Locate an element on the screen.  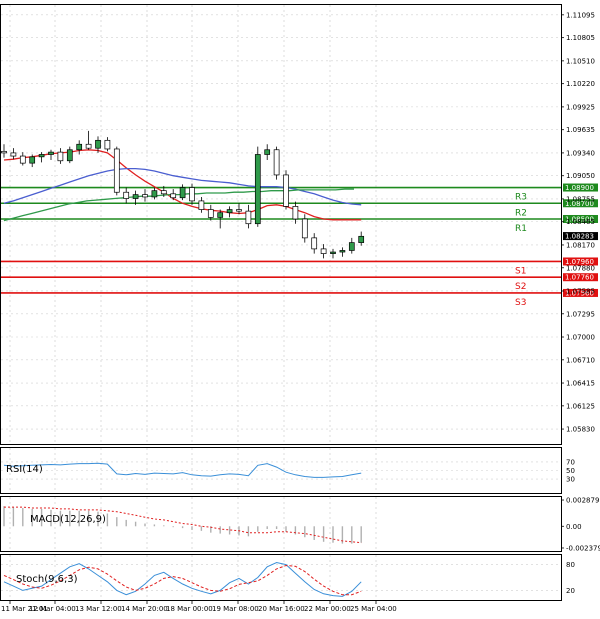
level-tag-label-s3: 1.07560 is located at coordinates (579, 293).